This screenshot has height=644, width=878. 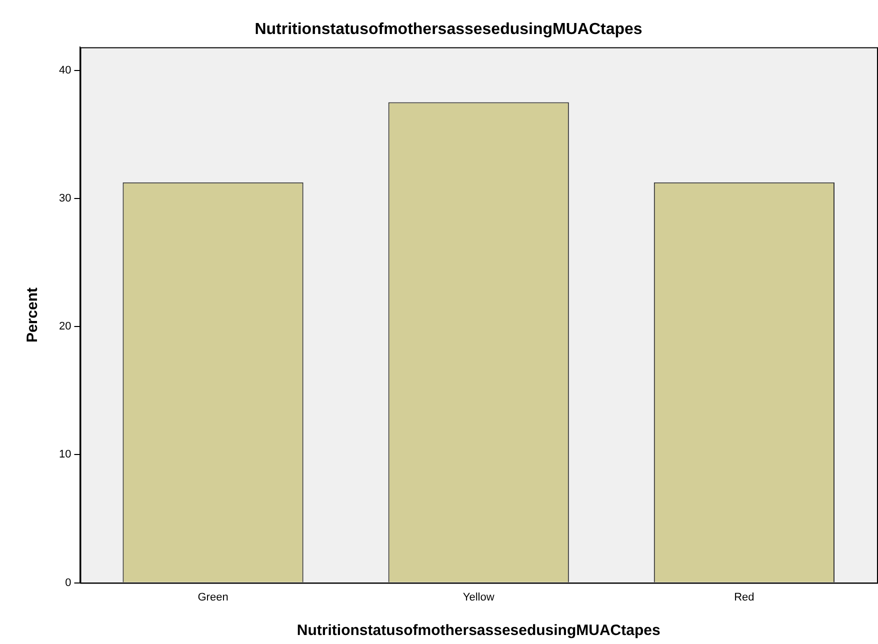 What do you see at coordinates (68, 582) in the screenshot?
I see `y-tick-label: 0` at bounding box center [68, 582].